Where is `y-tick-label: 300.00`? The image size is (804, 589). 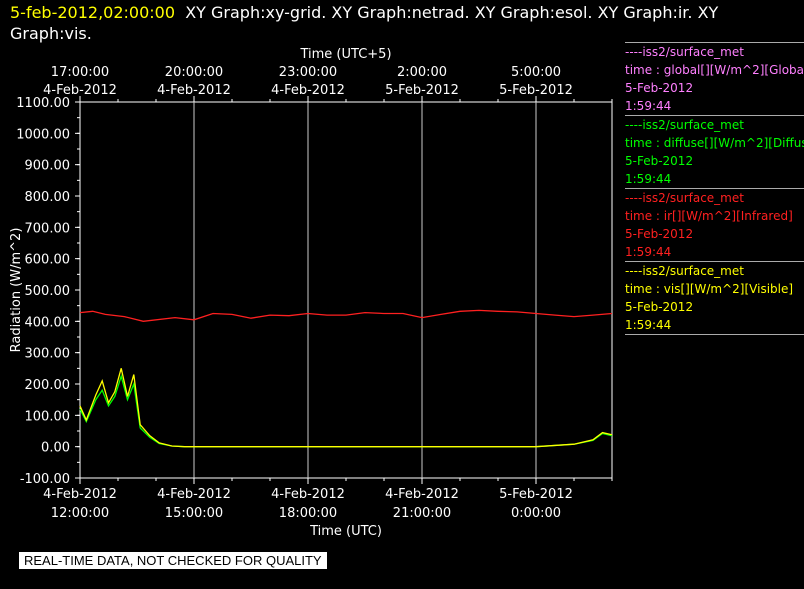
y-tick-label: 300.00 is located at coordinates (48, 354).